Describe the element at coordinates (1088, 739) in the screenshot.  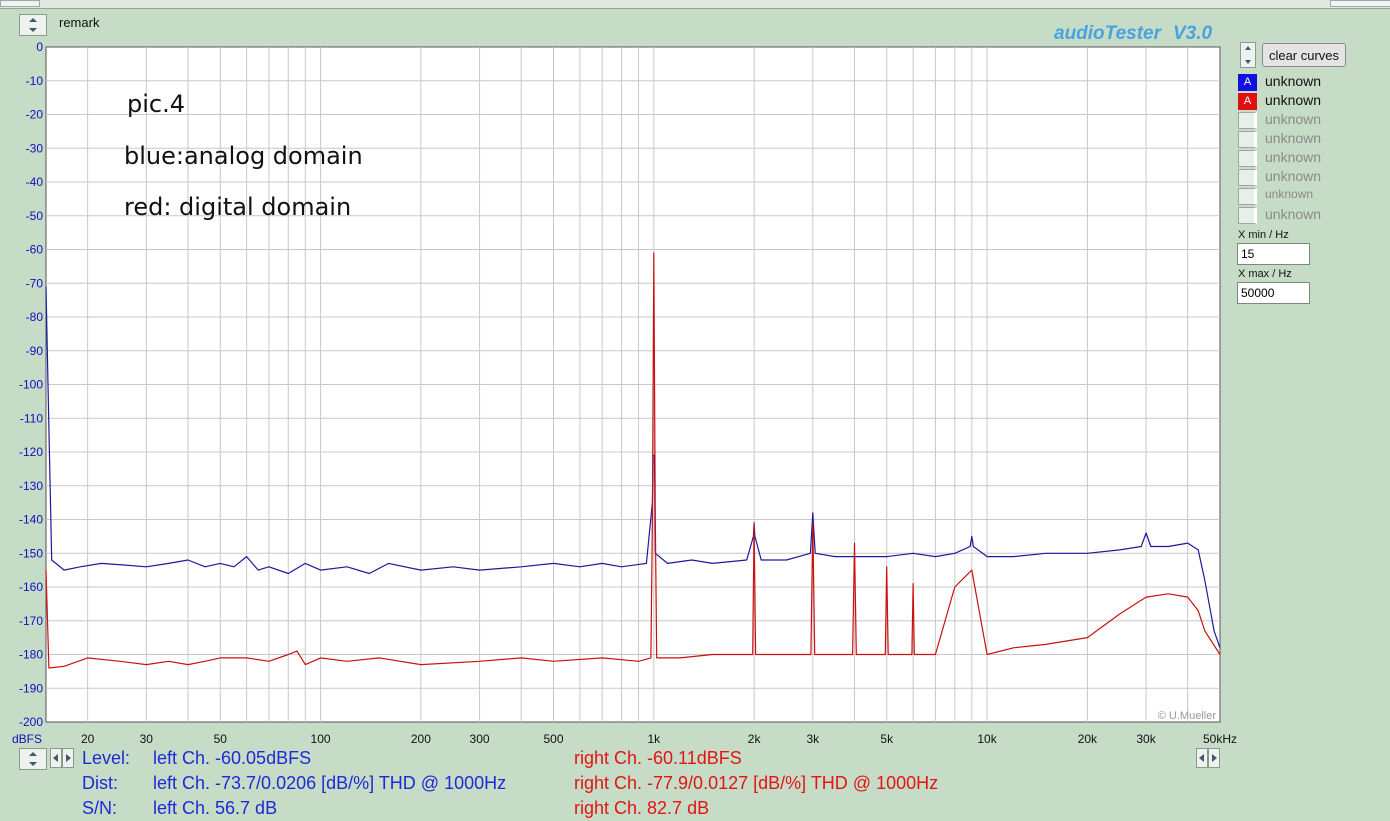
I see `x-tick-label: 20k` at that location.